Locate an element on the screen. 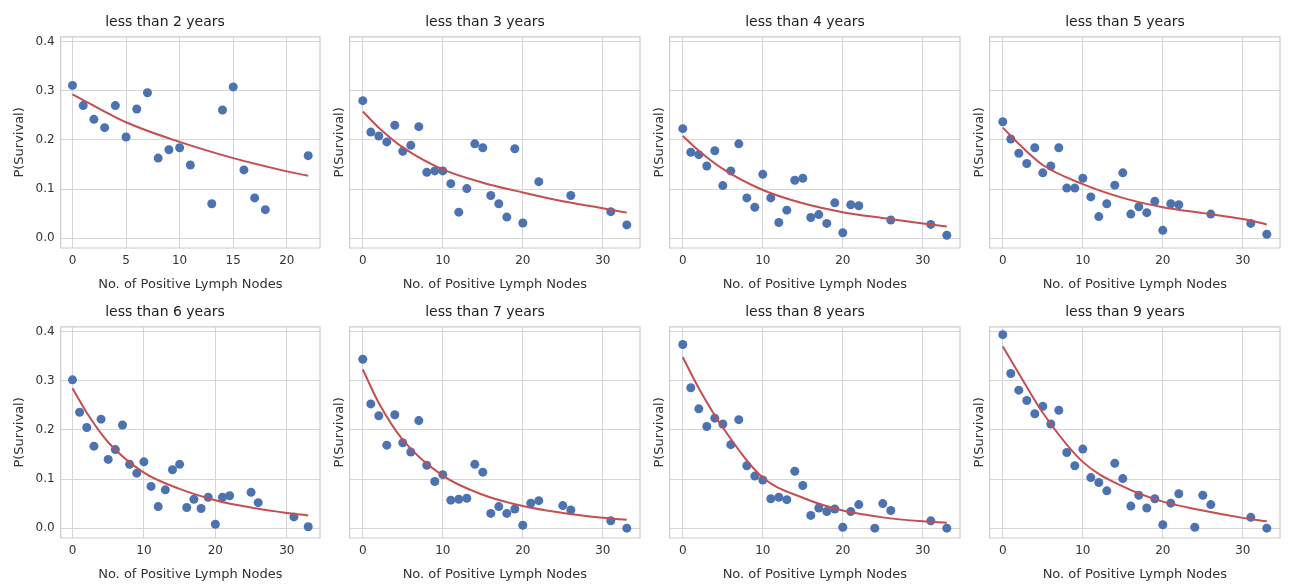  chart-title: less than 6 years is located at coordinates (165, 311).